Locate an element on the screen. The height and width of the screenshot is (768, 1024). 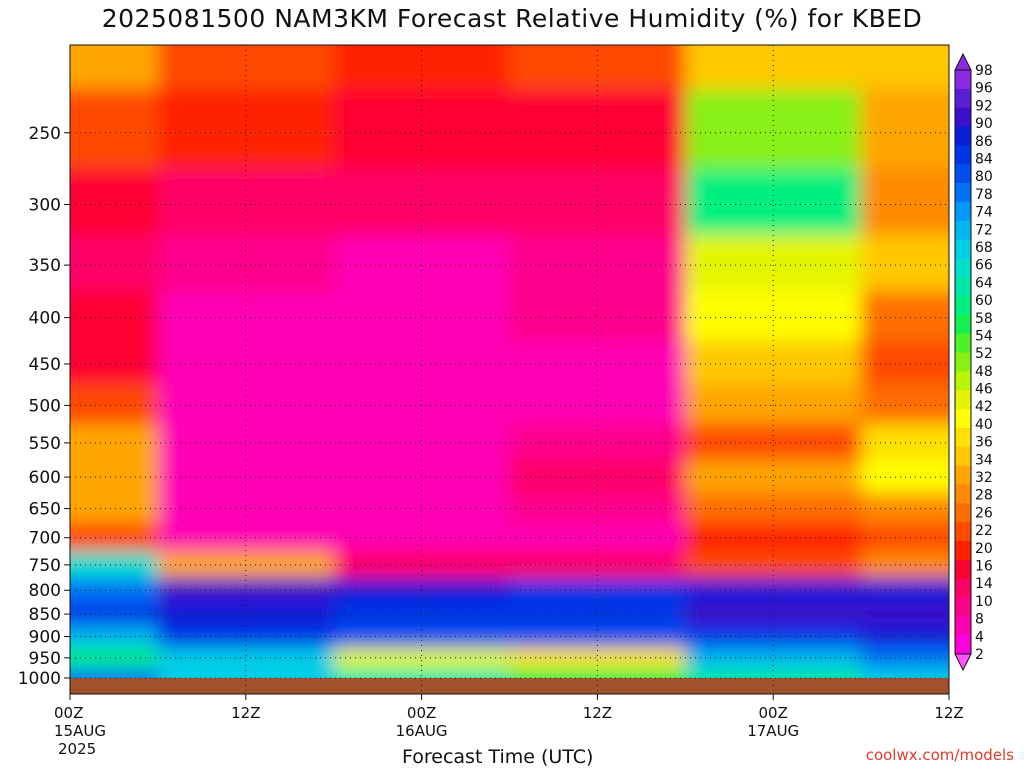
colorbar-tick-label: 10 is located at coordinates (984, 602).